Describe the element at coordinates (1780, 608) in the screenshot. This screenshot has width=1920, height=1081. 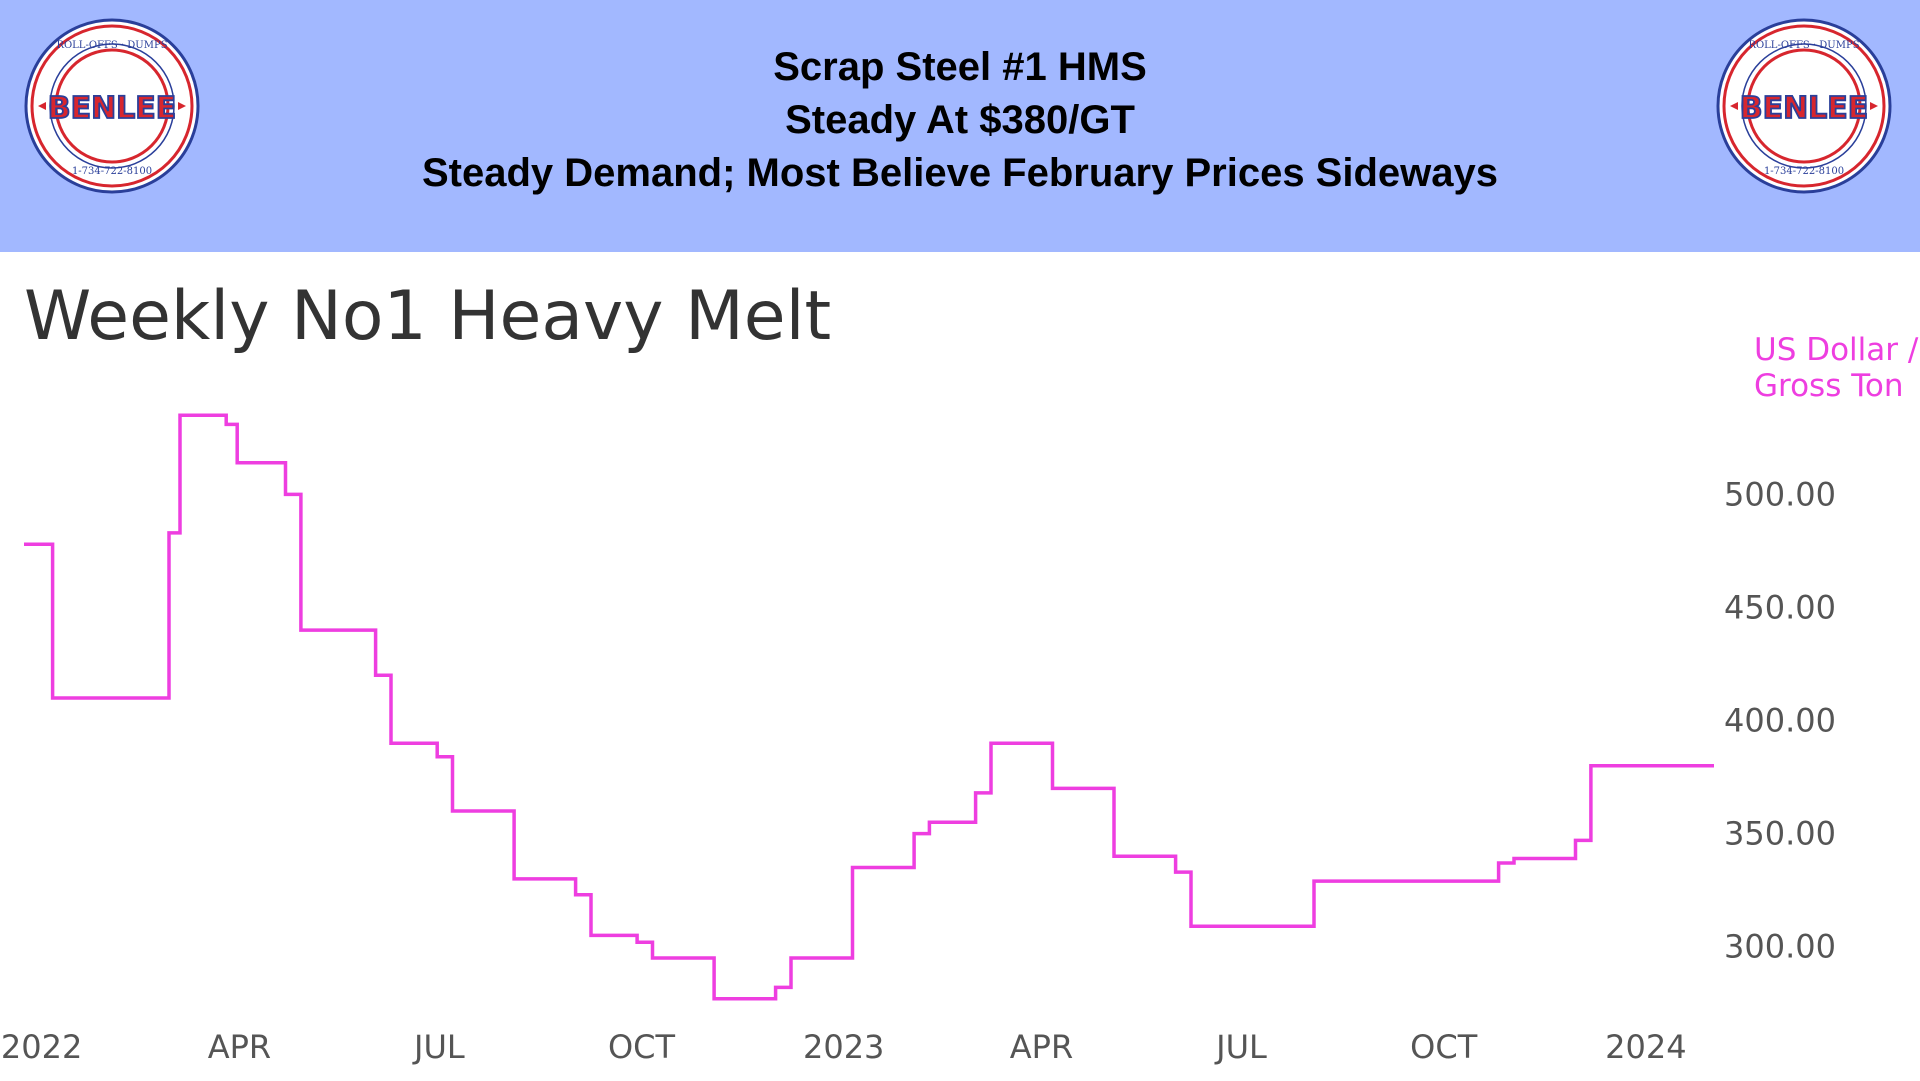
I see `y-tick-label: 450.00` at that location.